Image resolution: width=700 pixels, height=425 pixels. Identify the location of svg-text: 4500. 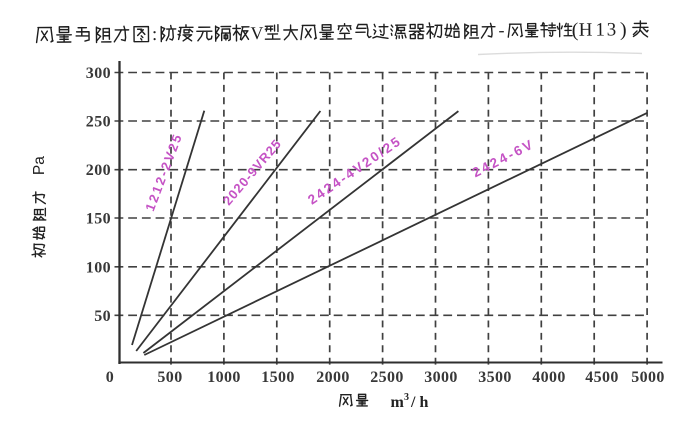
(602, 377).